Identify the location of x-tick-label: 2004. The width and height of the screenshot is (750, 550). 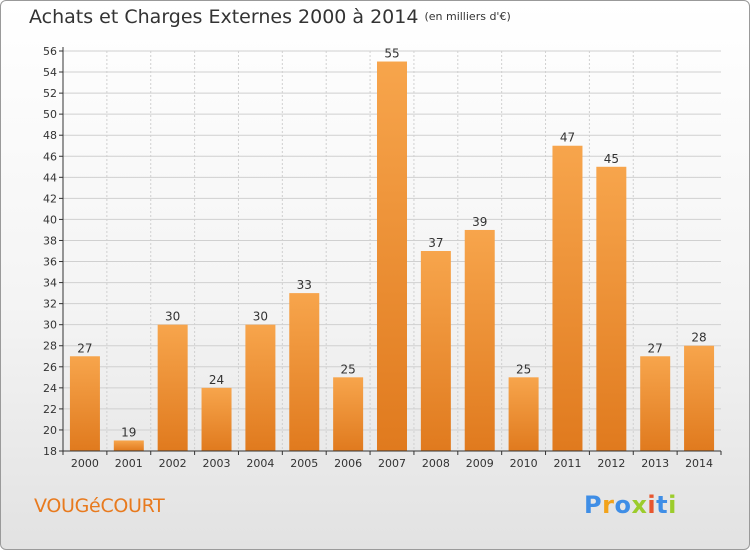
(260, 463).